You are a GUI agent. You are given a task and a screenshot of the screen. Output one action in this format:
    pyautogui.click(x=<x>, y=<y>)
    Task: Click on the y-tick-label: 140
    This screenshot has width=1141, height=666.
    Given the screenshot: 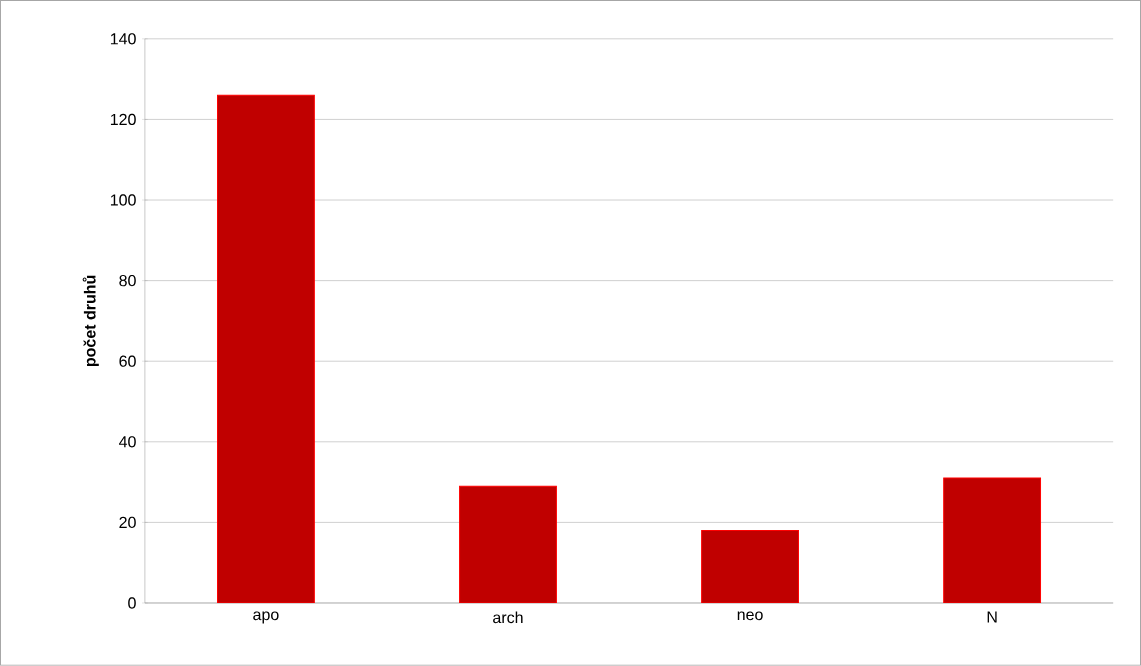 What is the action you would take?
    pyautogui.click(x=123, y=39)
    